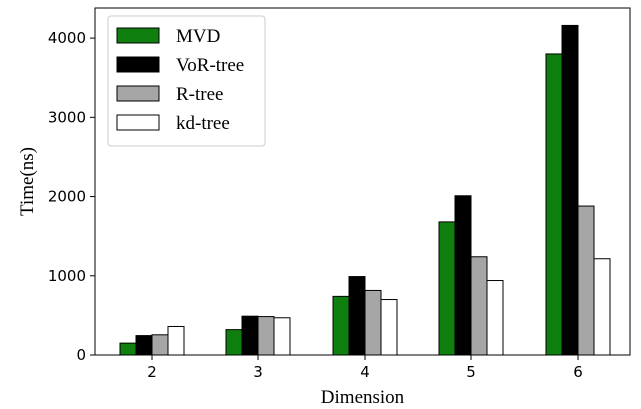 Image resolution: width=641 pixels, height=409 pixels. What do you see at coordinates (67, 117) in the screenshot?
I see `y-tick-label: 3000` at bounding box center [67, 117].